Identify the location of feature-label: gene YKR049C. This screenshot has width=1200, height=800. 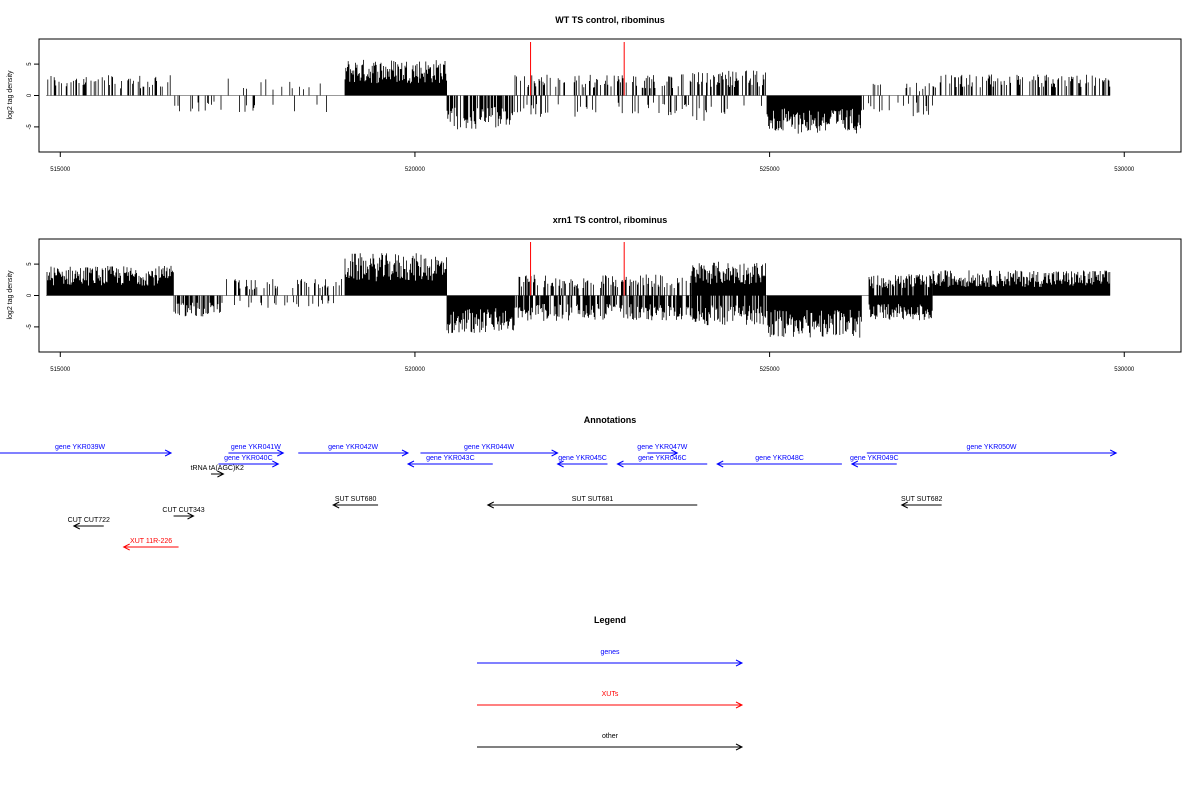
(874, 458).